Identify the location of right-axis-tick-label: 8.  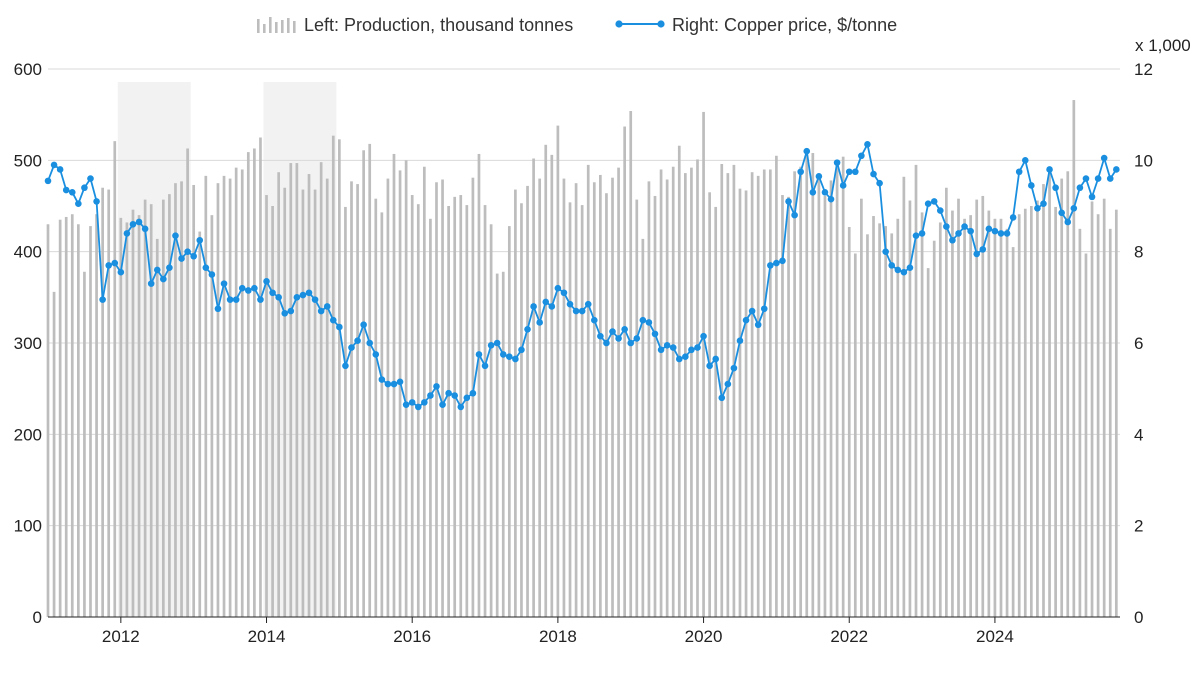
(1138, 252).